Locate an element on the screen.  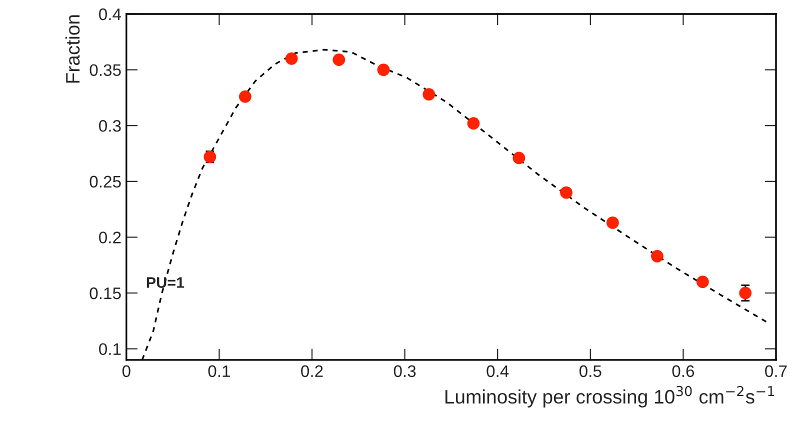
x-tick-label: 0.4 is located at coordinates (497, 371).